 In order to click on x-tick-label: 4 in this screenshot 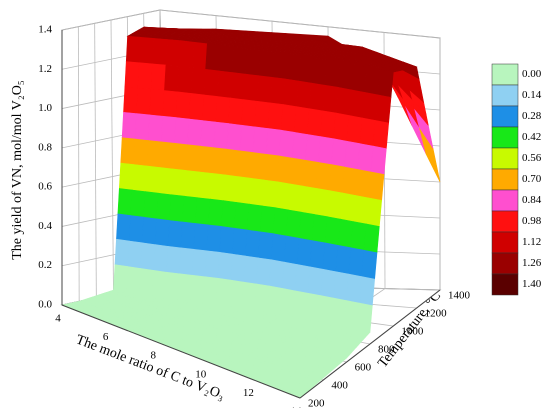, I will do `click(58, 319)`.